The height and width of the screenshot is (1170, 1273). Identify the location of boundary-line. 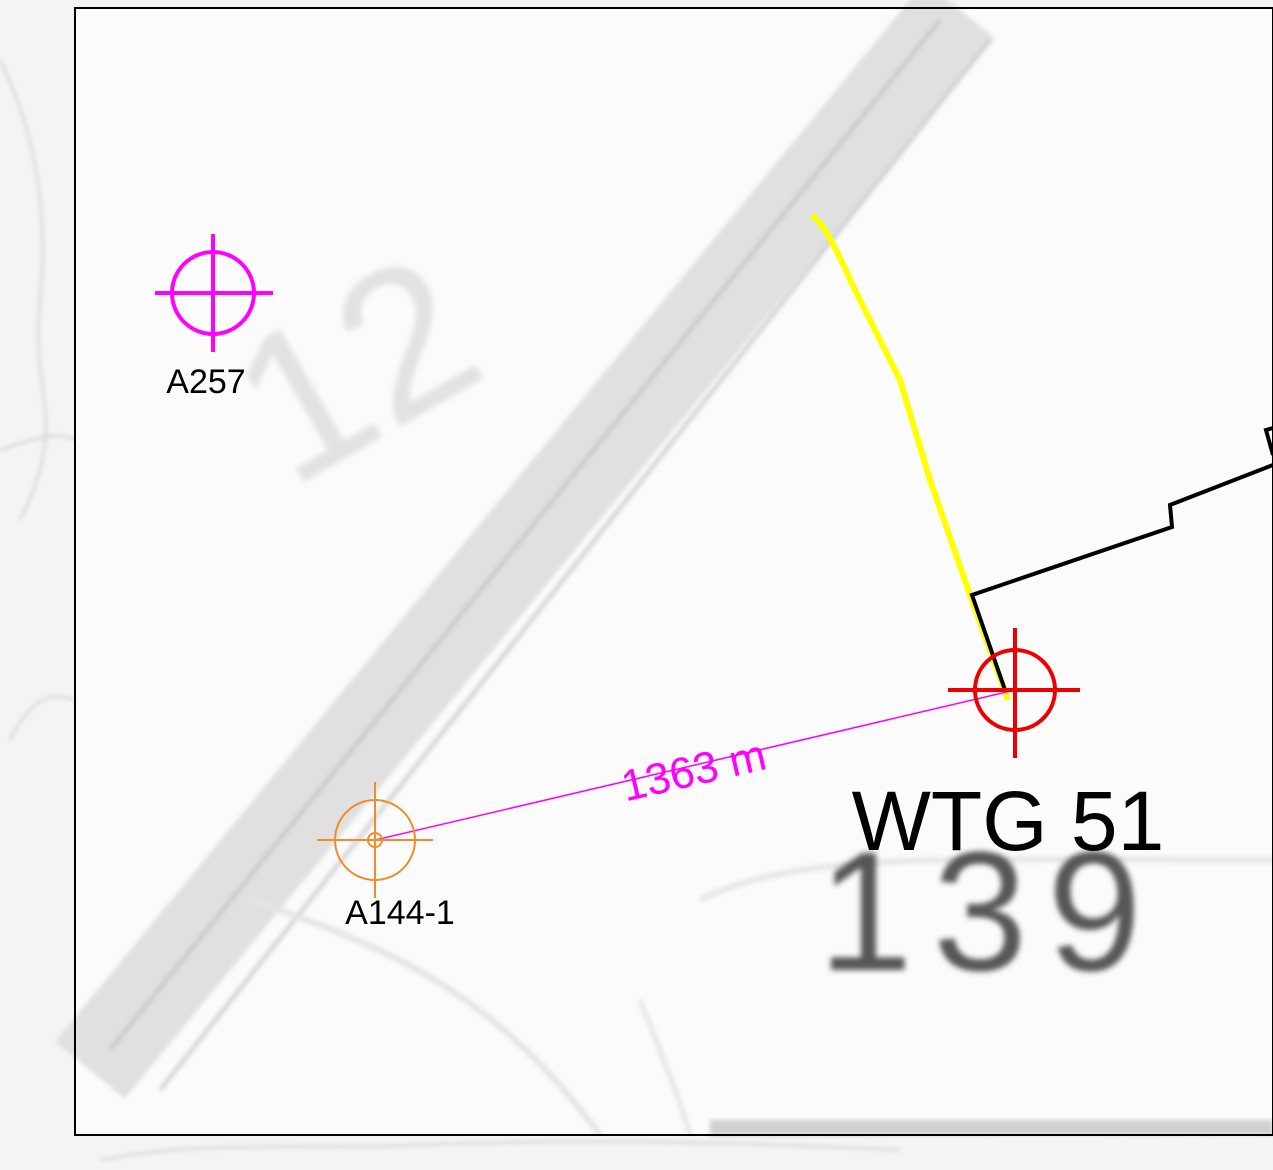
(1121, 558).